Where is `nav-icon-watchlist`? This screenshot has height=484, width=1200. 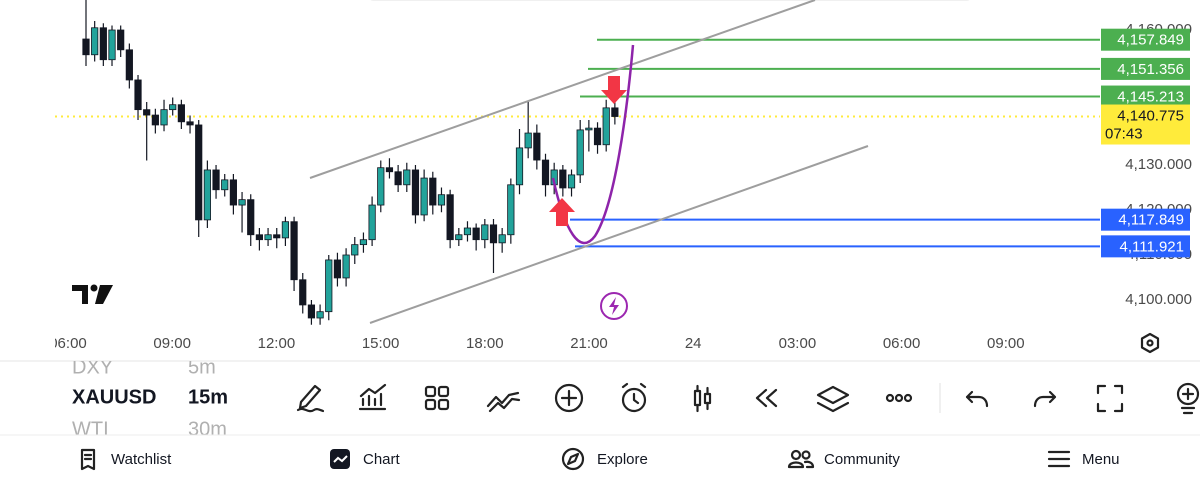 nav-icon-watchlist is located at coordinates (88, 459).